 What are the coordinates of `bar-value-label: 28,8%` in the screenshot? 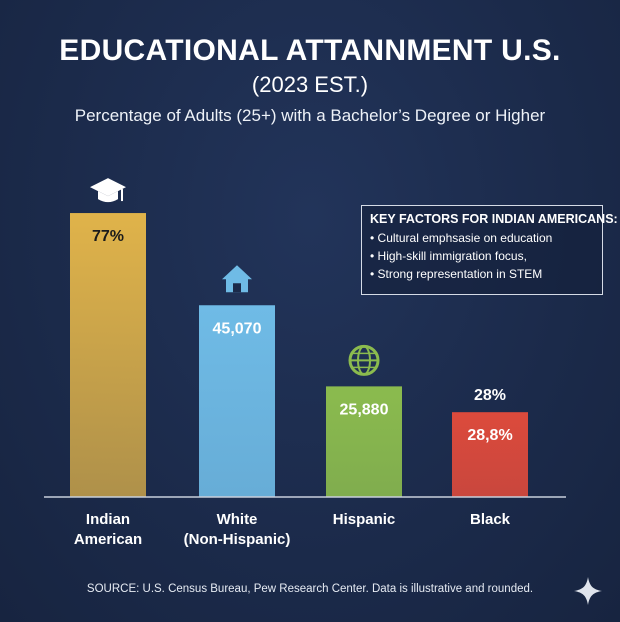 It's located at (489, 435).